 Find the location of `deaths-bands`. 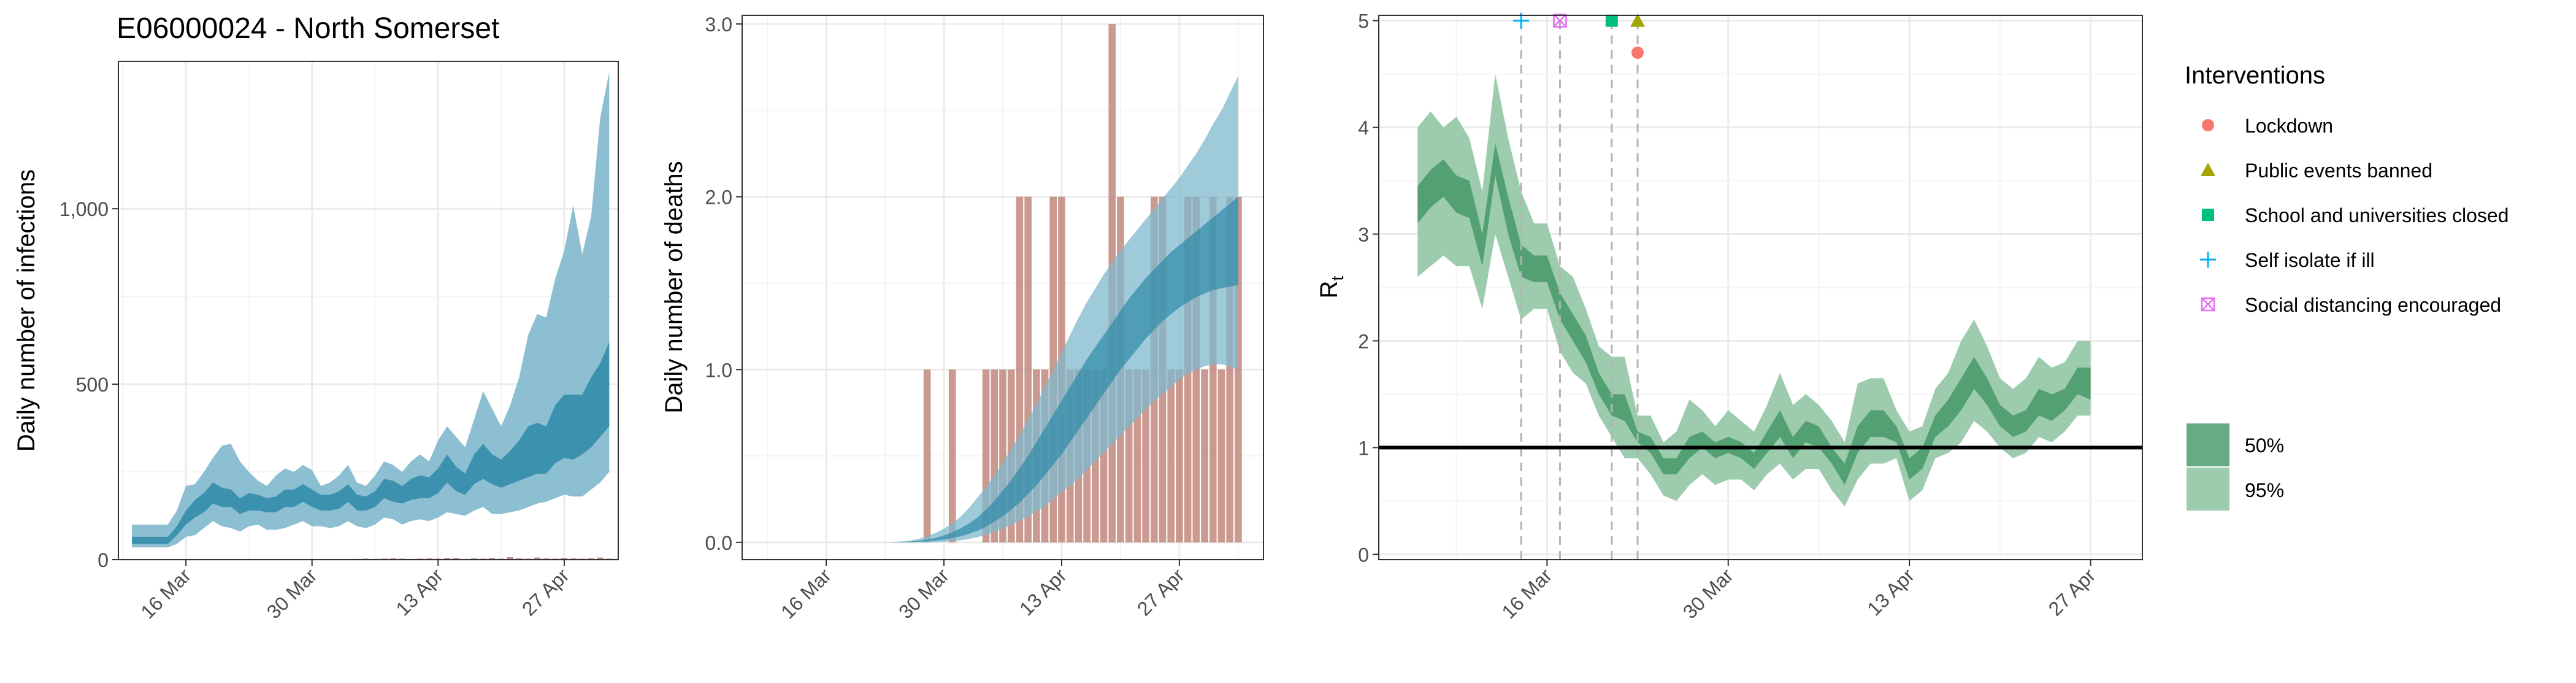

deaths-bands is located at coordinates (998, 308).